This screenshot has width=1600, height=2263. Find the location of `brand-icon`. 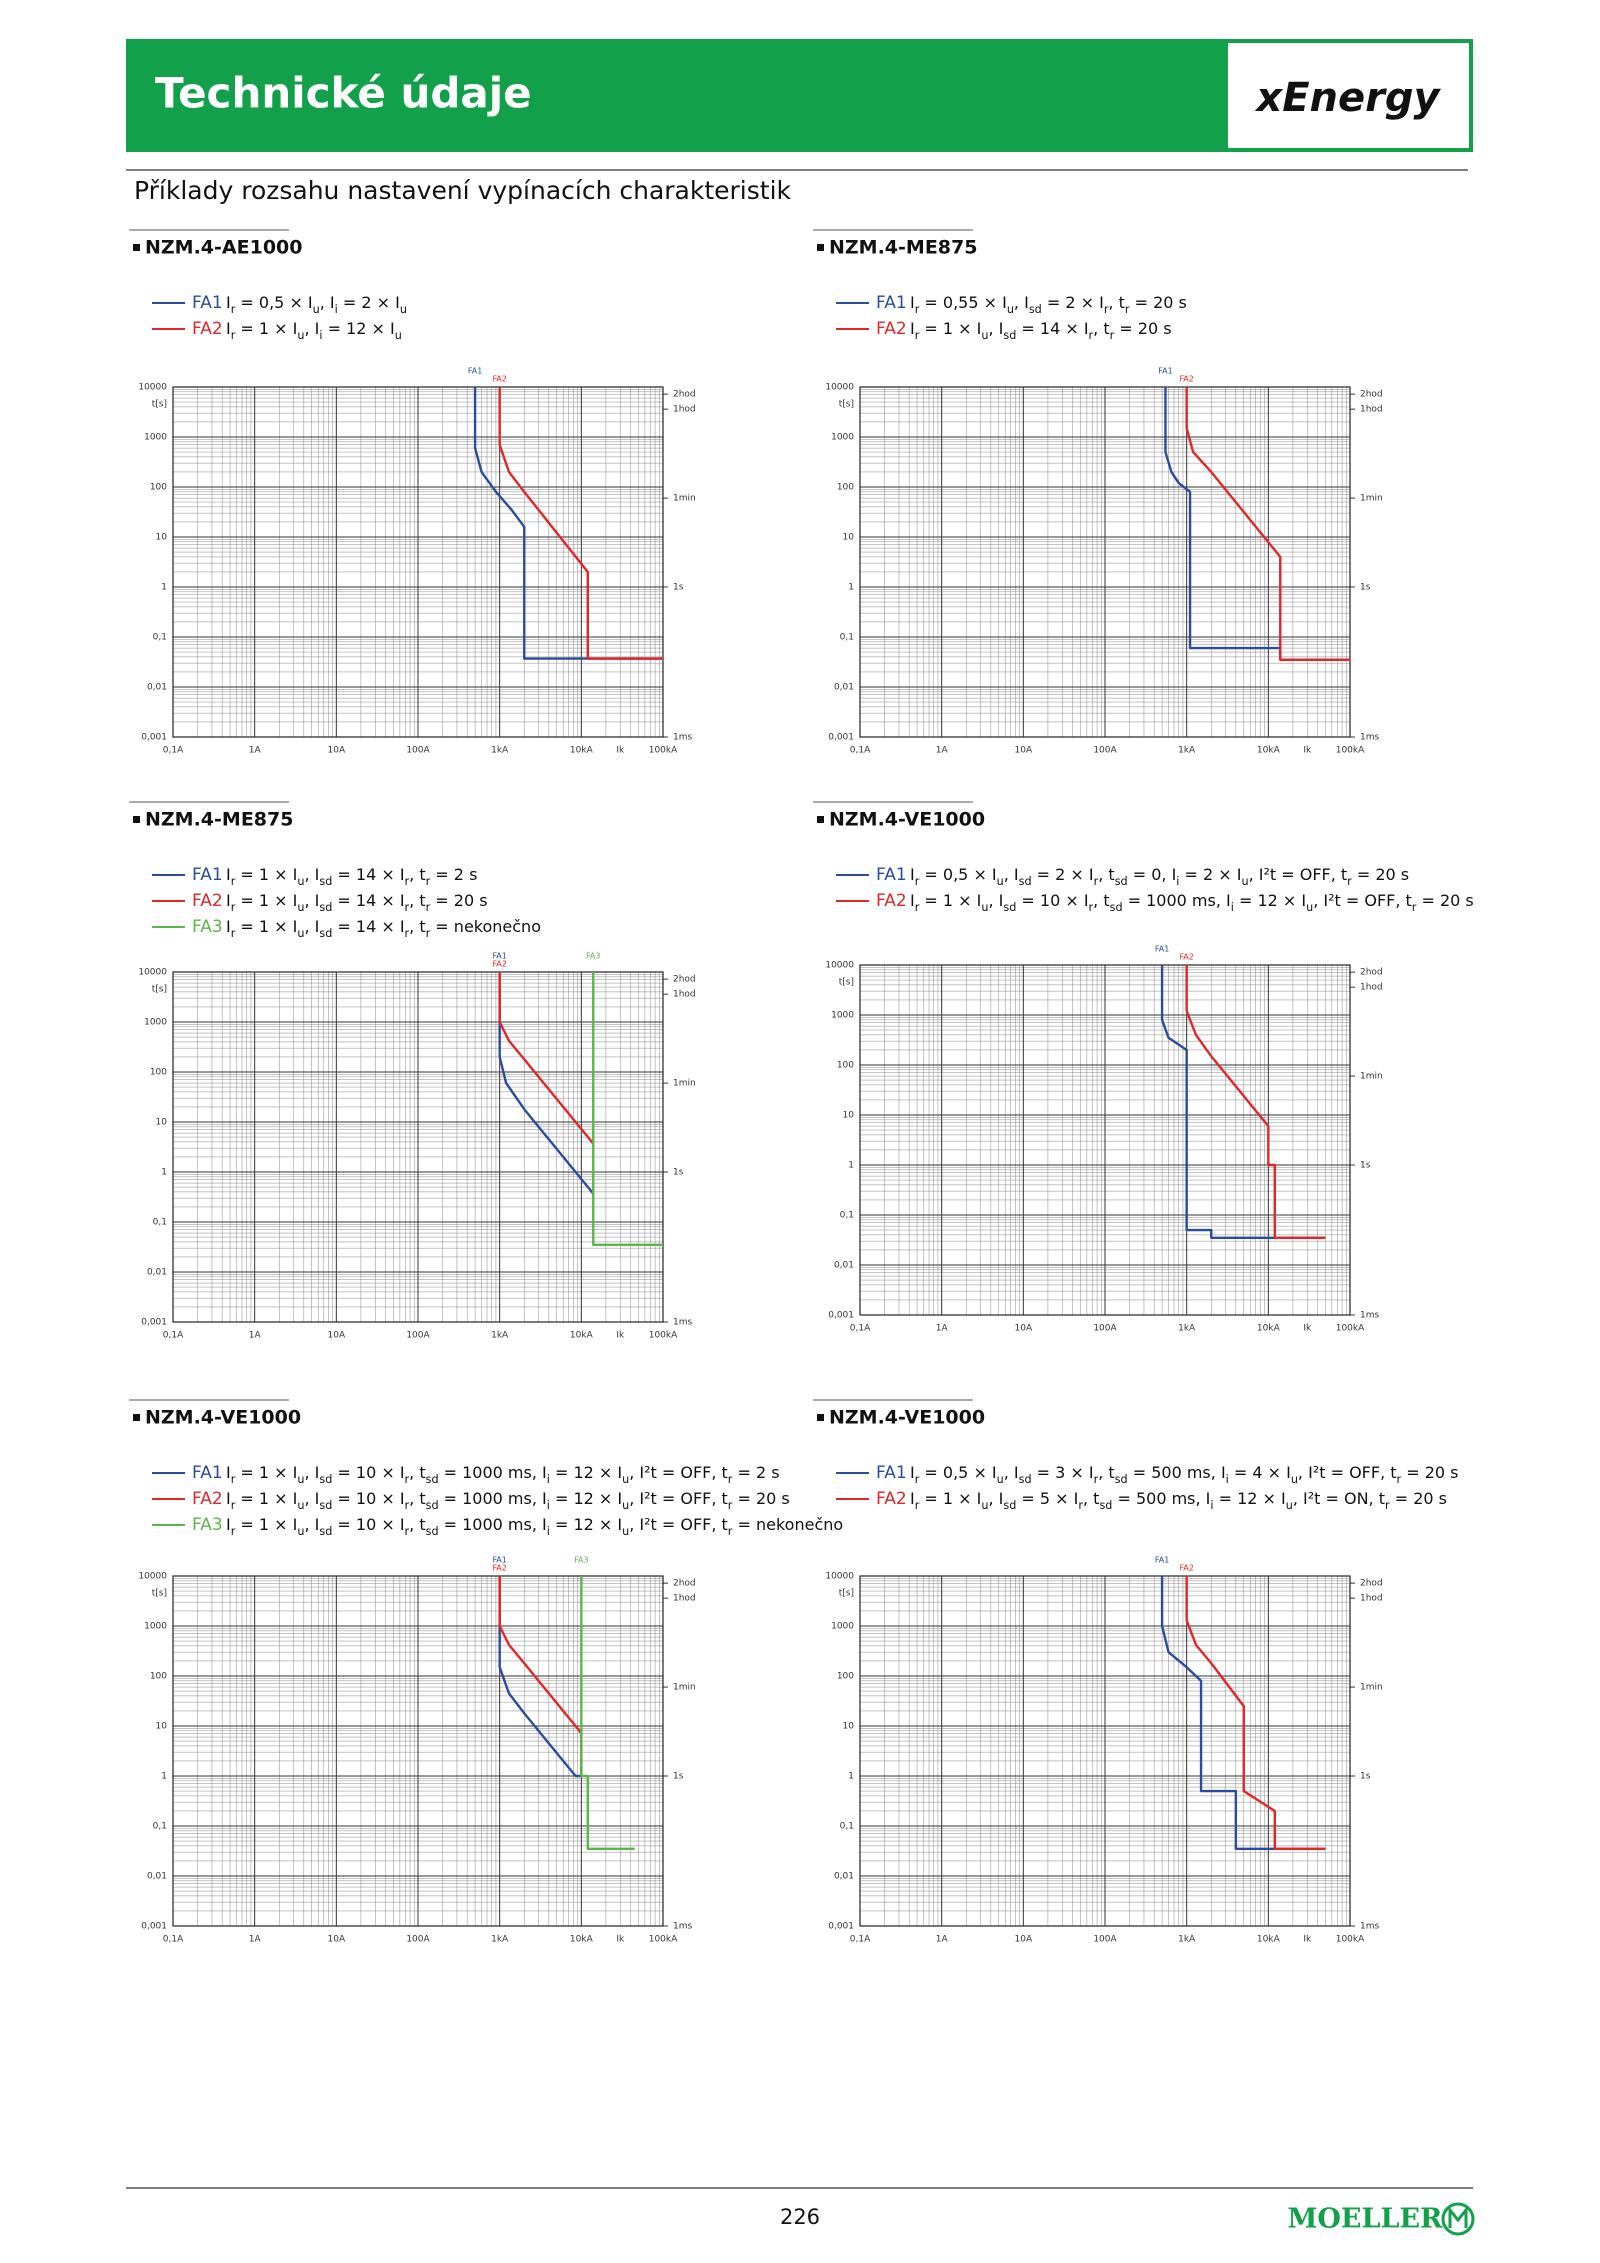

brand-icon is located at coordinates (1458, 2216).